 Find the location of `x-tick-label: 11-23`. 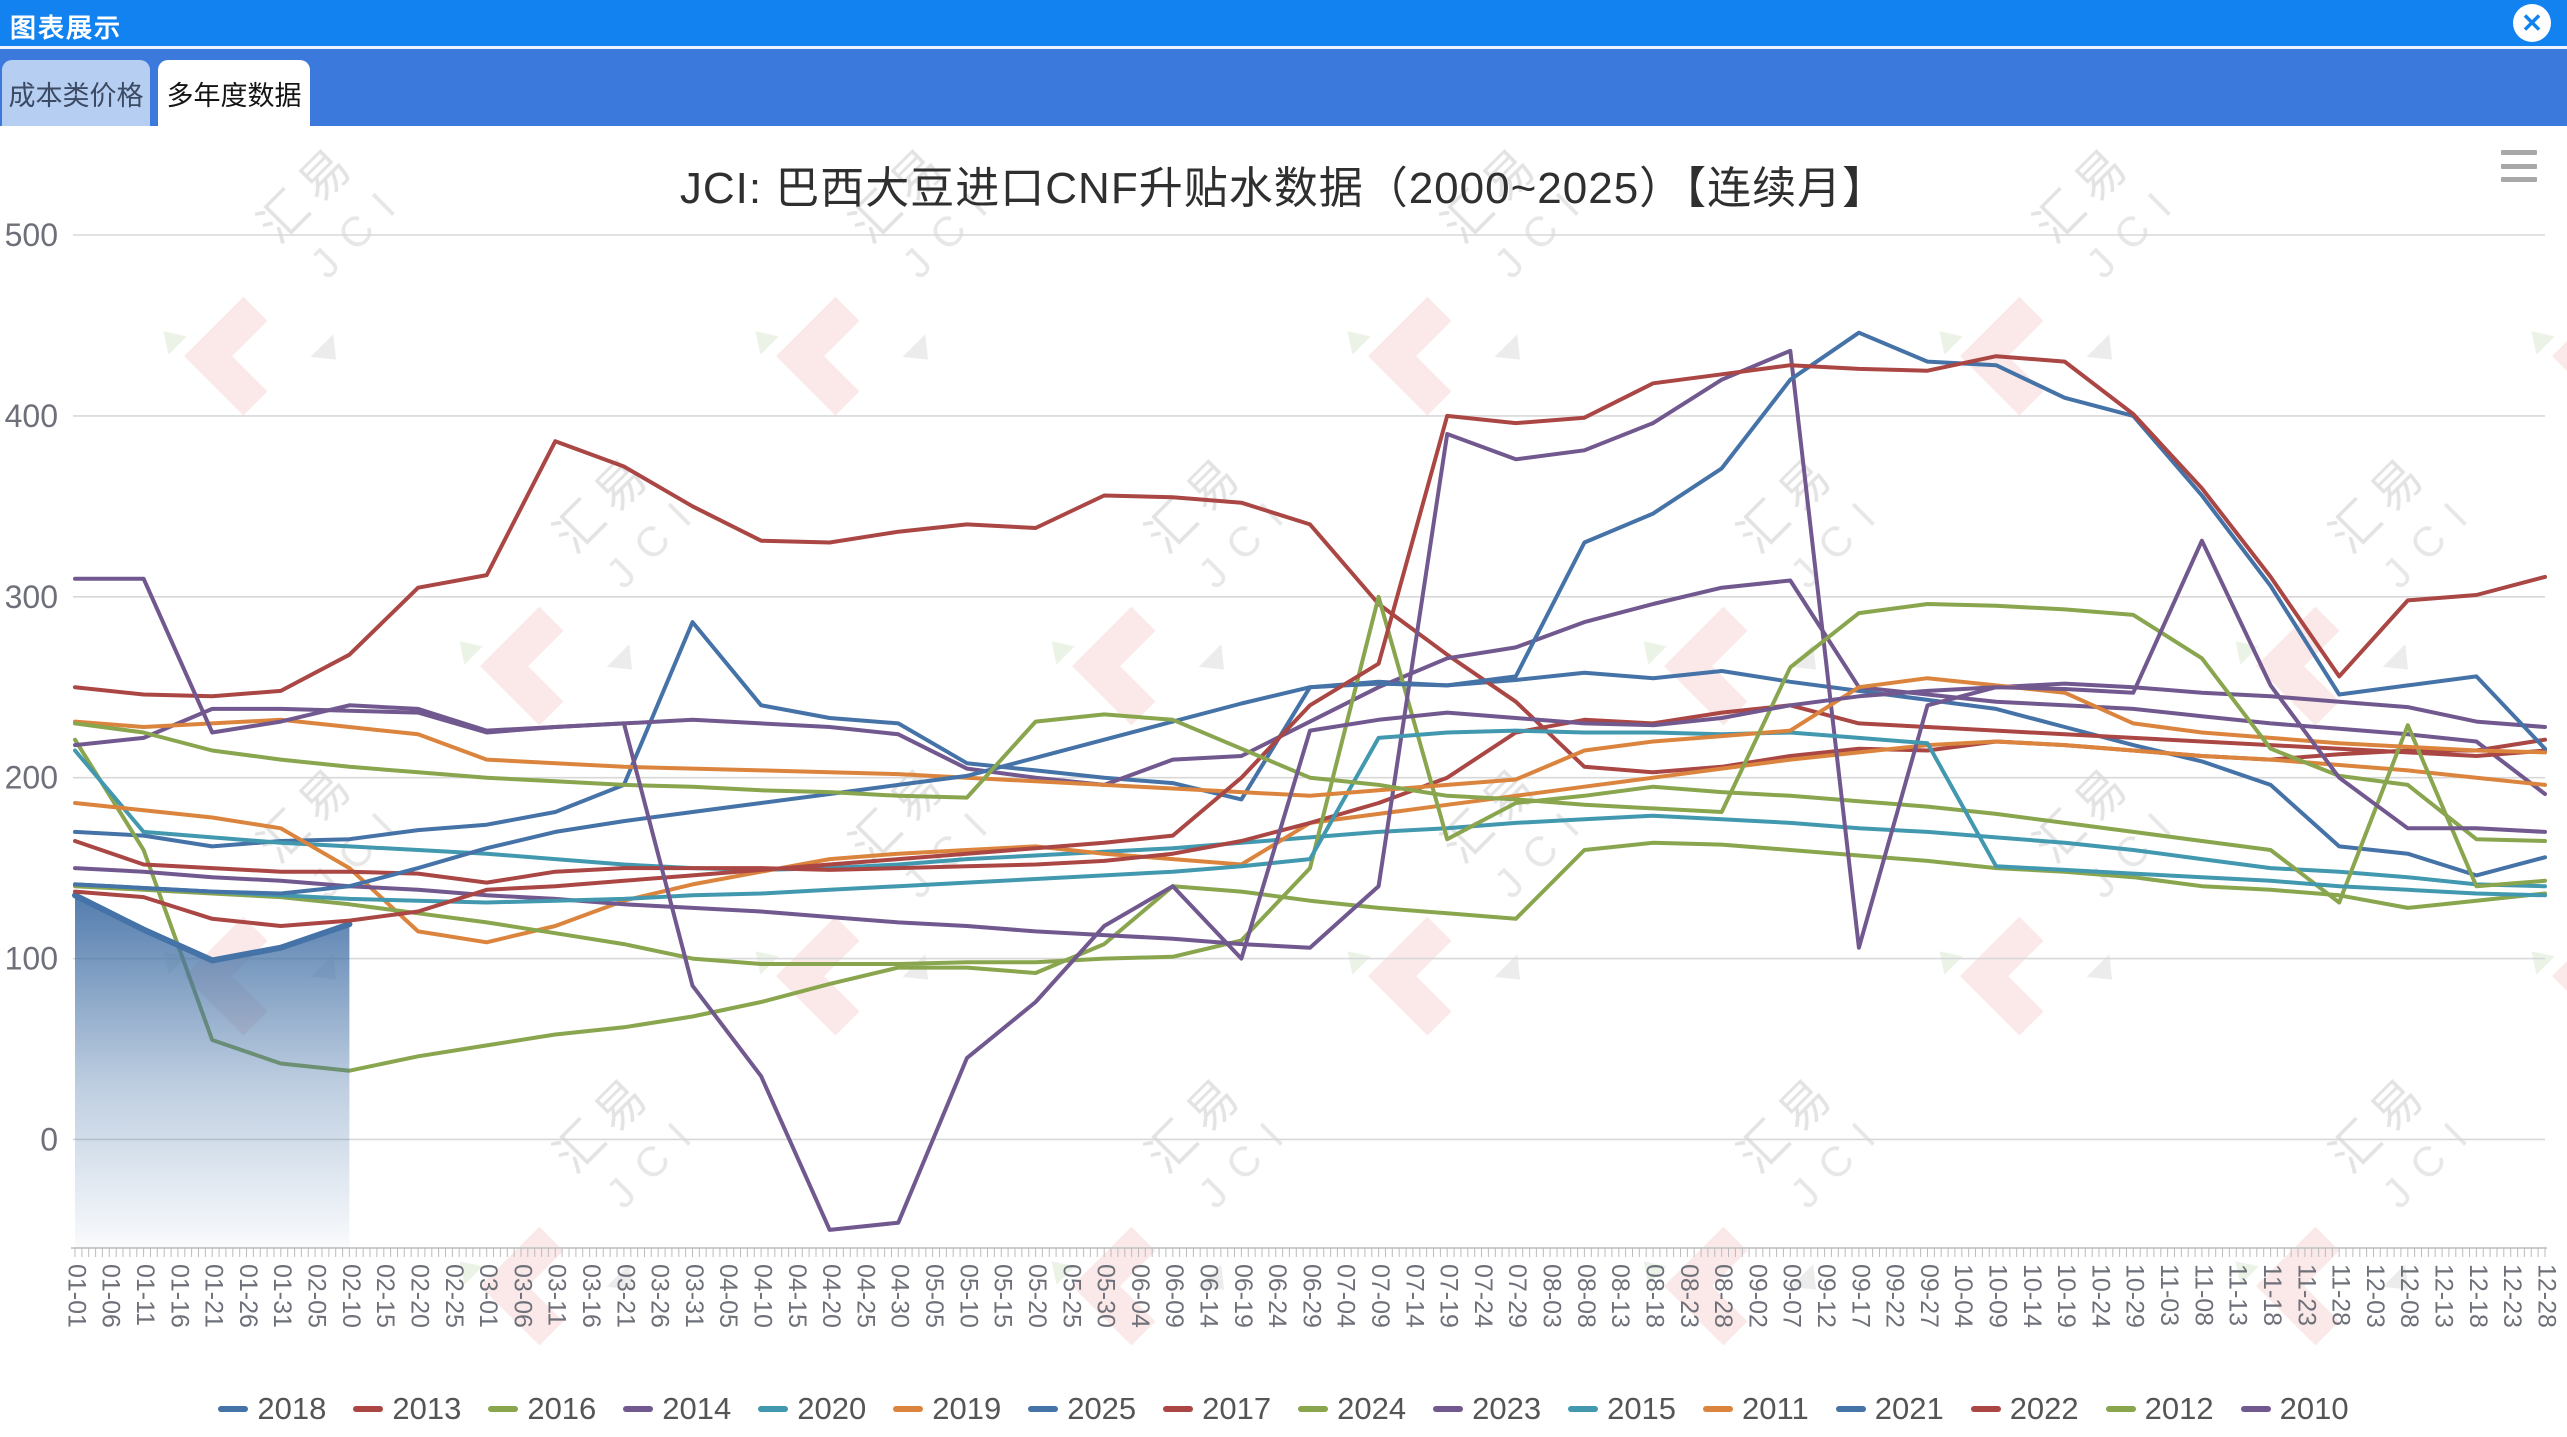

x-tick-label: 11-23 is located at coordinates (2306, 1295).